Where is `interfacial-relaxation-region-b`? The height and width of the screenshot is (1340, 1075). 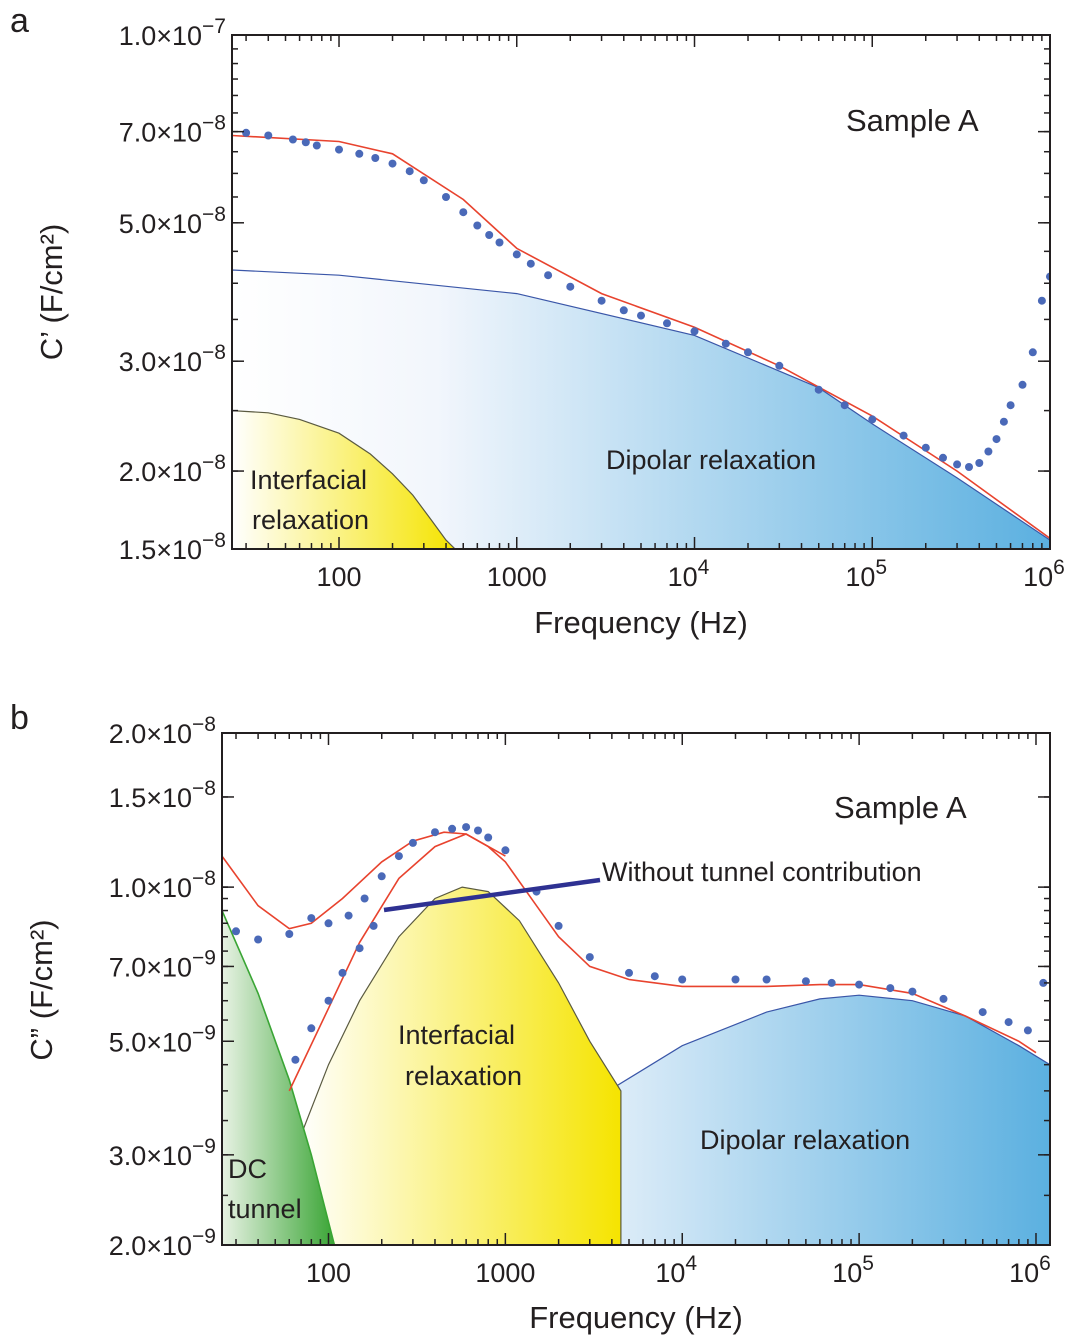
interfacial-relaxation-region-b is located at coordinates (460, 1065).